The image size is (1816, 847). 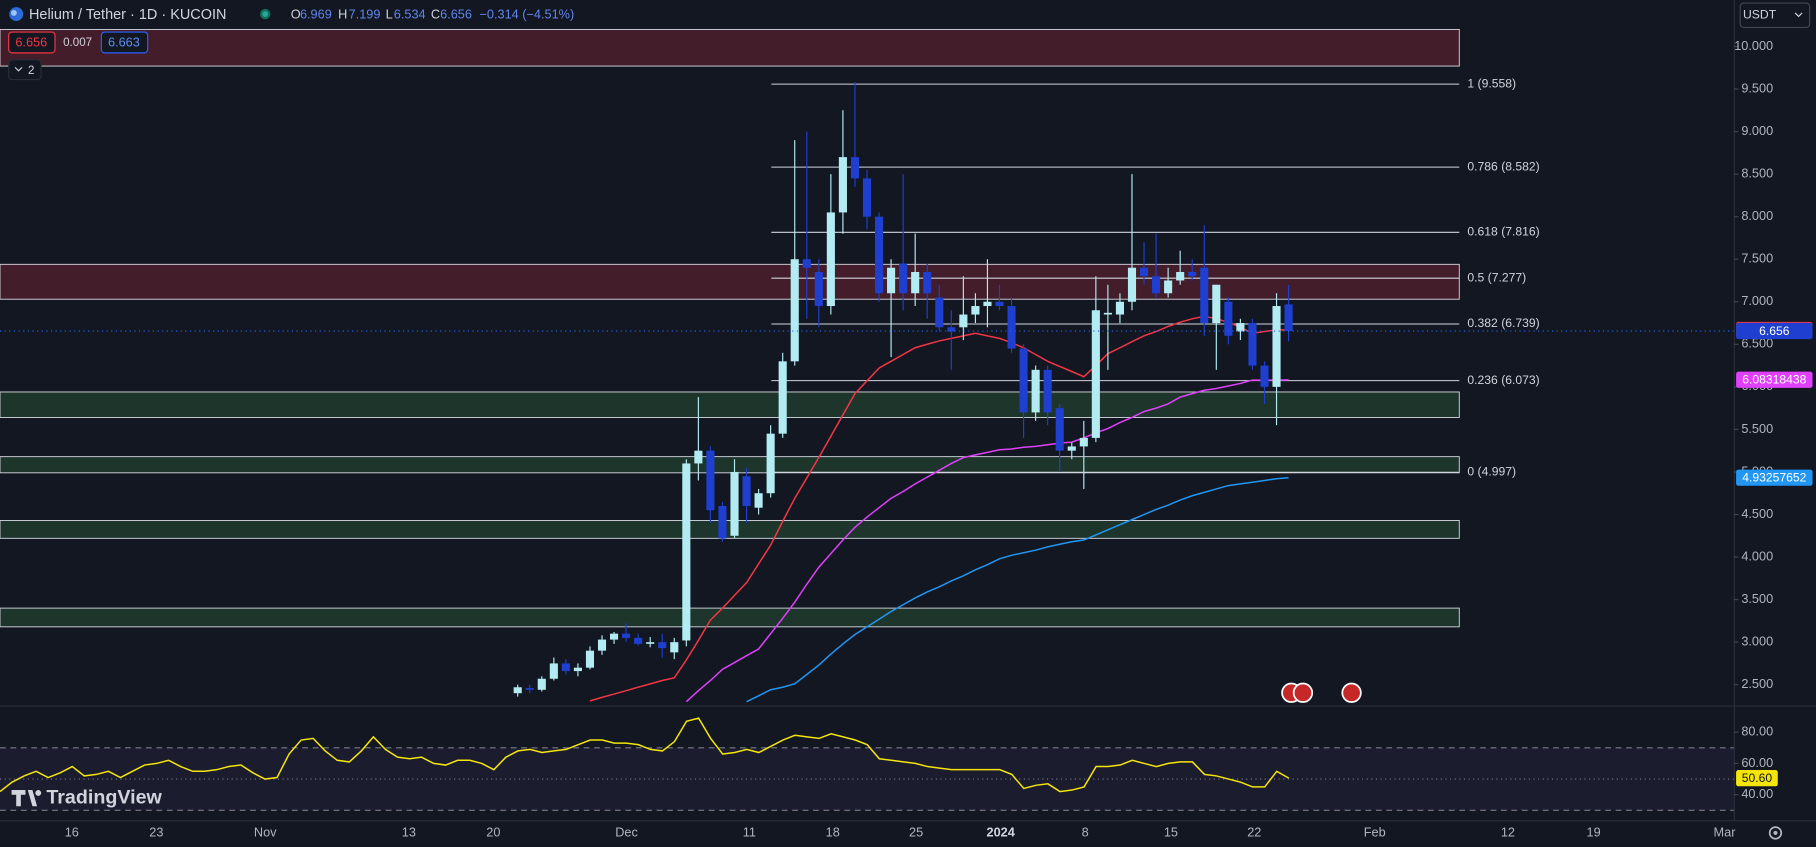 I want to click on rsi-tag-label: 50.60, so click(x=1757, y=778).